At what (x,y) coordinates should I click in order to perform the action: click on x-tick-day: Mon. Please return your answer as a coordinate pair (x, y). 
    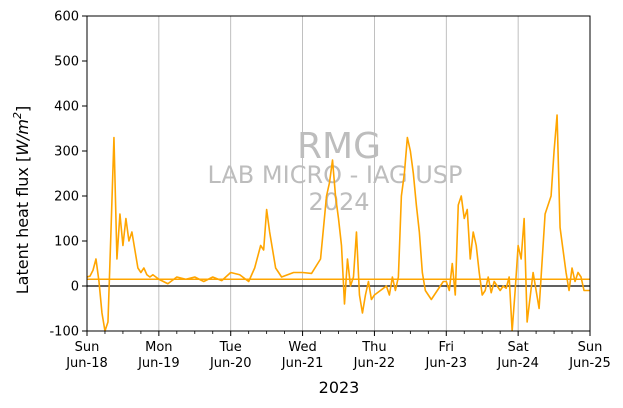
    Looking at the image, I should click on (158, 347).